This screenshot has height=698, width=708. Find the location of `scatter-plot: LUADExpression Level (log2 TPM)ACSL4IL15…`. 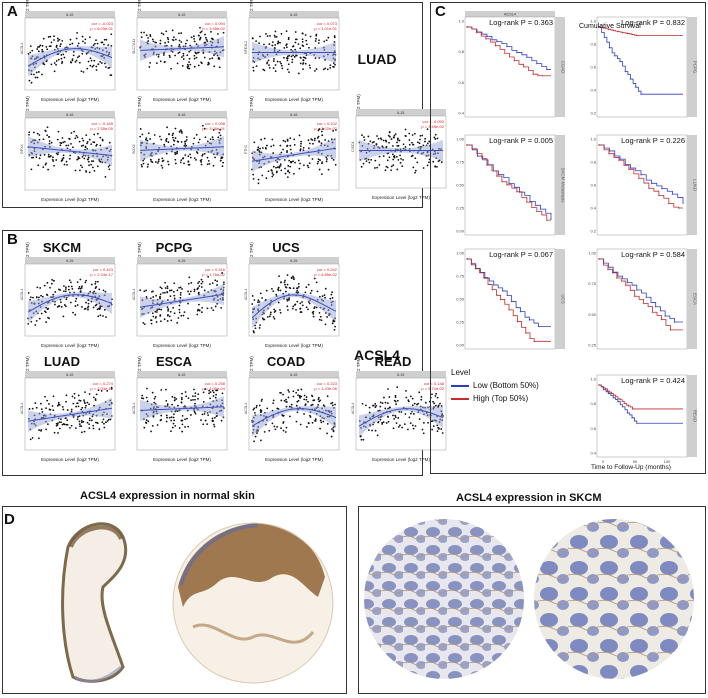

scatter-plot: LUADExpression Level (log2 TPM)ACSL4IL15… is located at coordinates (62, 408).